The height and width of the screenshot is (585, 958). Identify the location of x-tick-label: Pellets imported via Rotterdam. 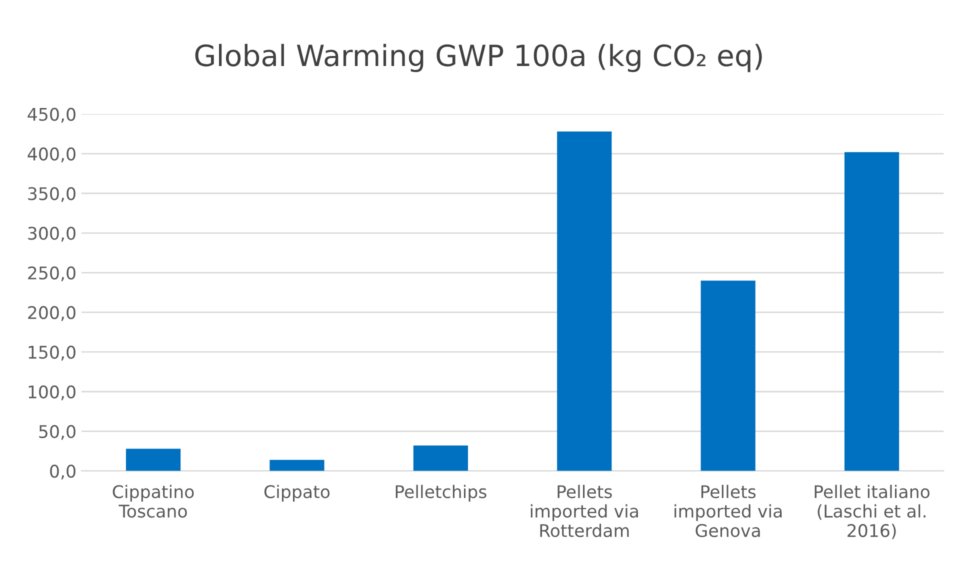
(584, 511).